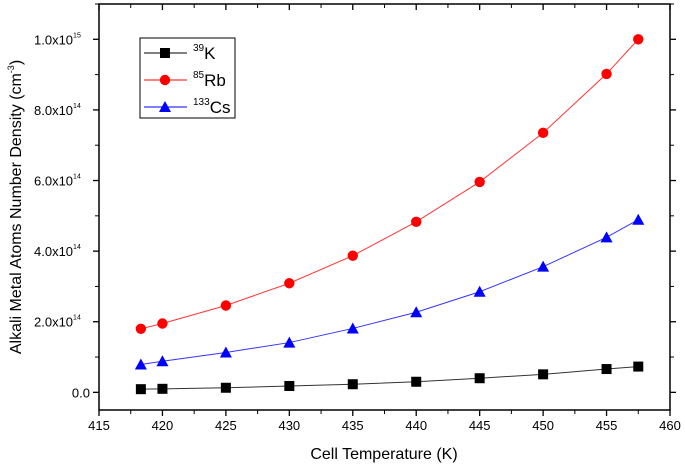 The height and width of the screenshot is (466, 685). I want to click on y-axis-label: Alkali Metal Atoms Number Density (cm-3), so click(15, 207).